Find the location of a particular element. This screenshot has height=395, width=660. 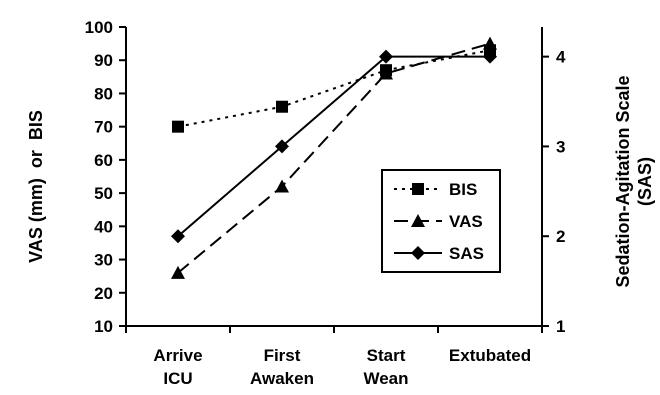

legend: BIS VAS SAS is located at coordinates (441, 221).